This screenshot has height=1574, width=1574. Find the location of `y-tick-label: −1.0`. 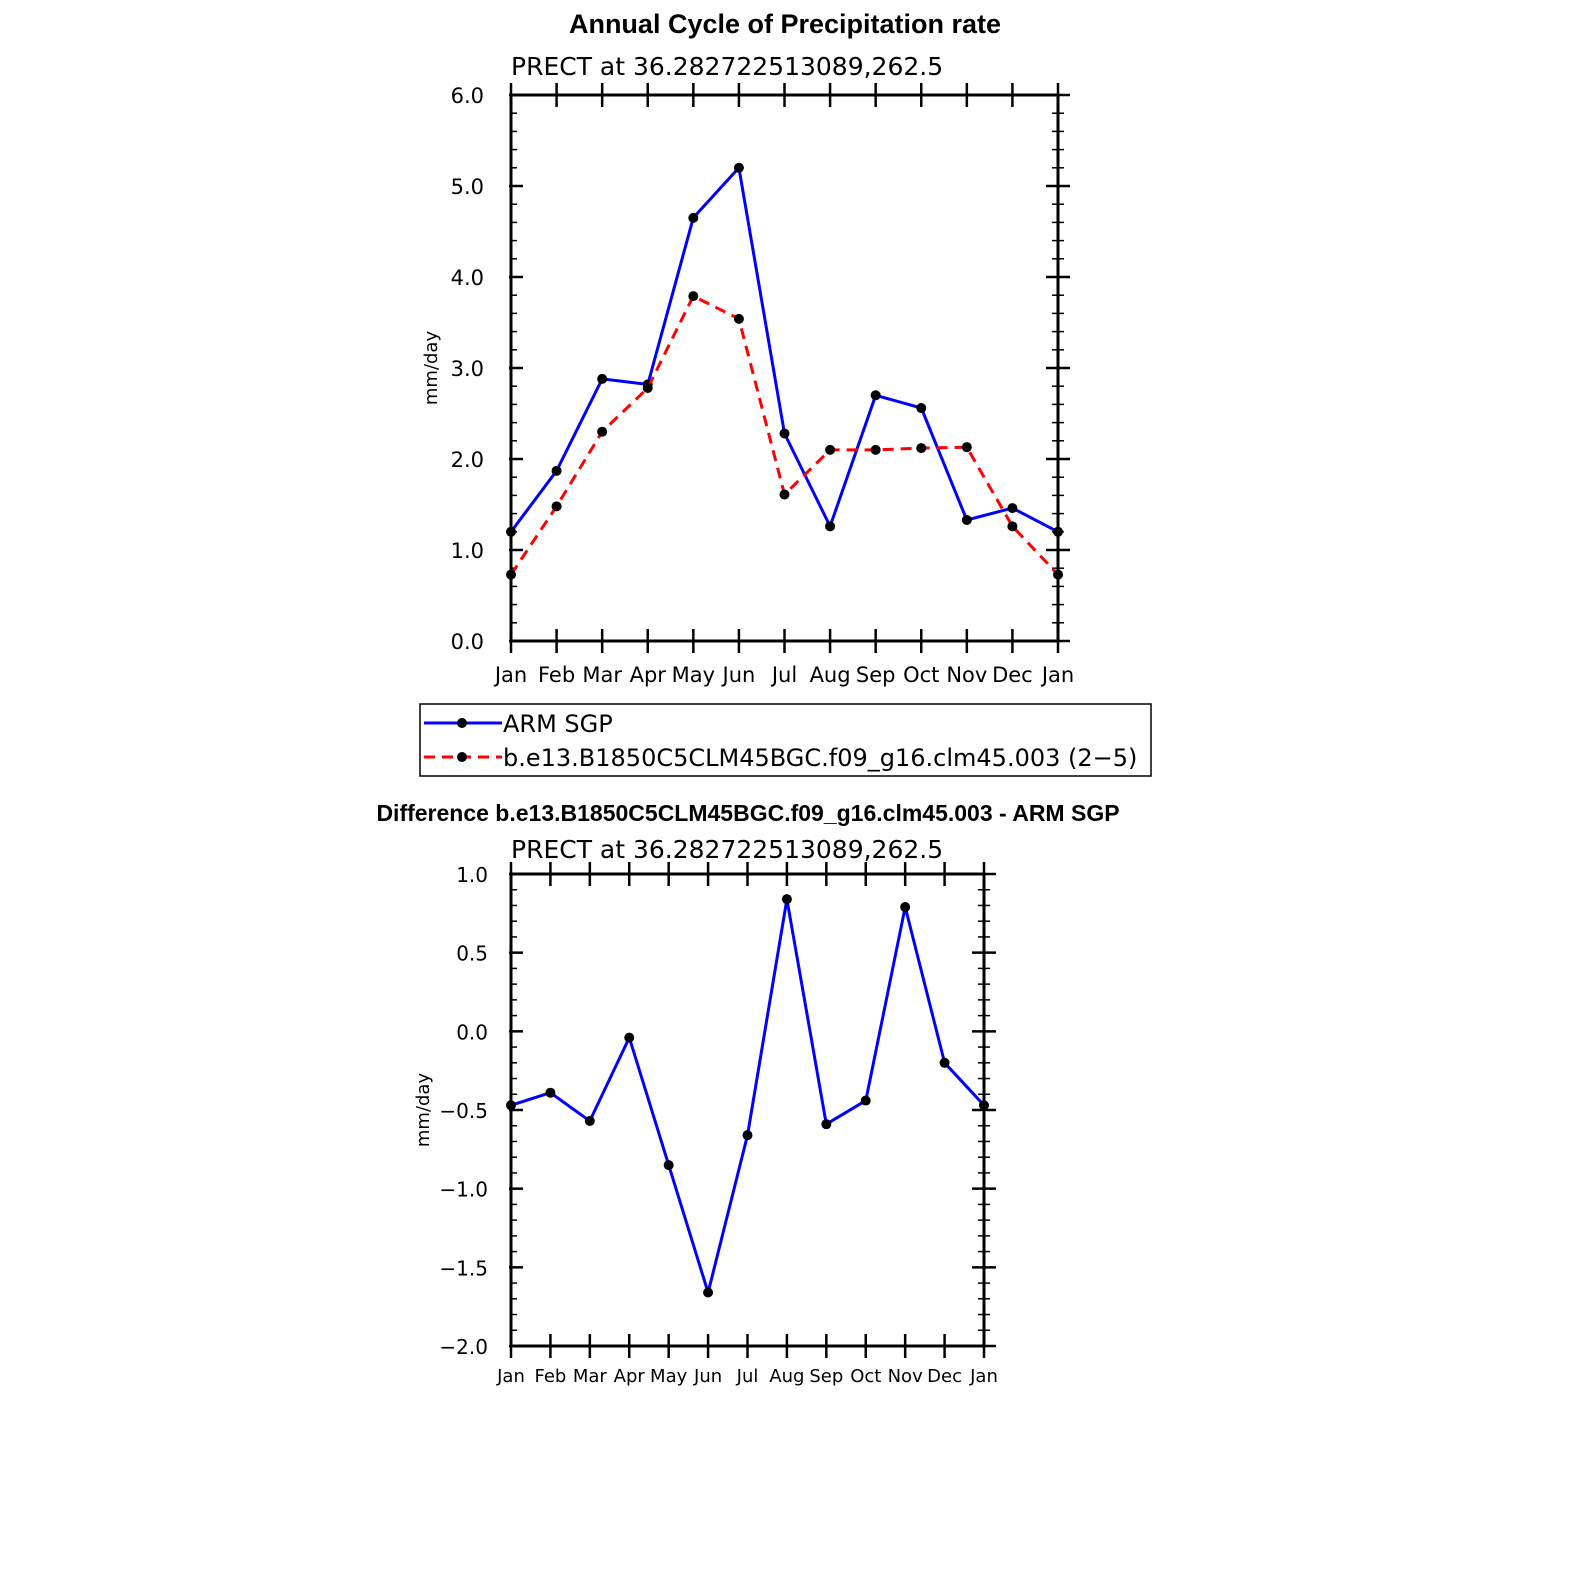

y-tick-label: −1.0 is located at coordinates (463, 1190).